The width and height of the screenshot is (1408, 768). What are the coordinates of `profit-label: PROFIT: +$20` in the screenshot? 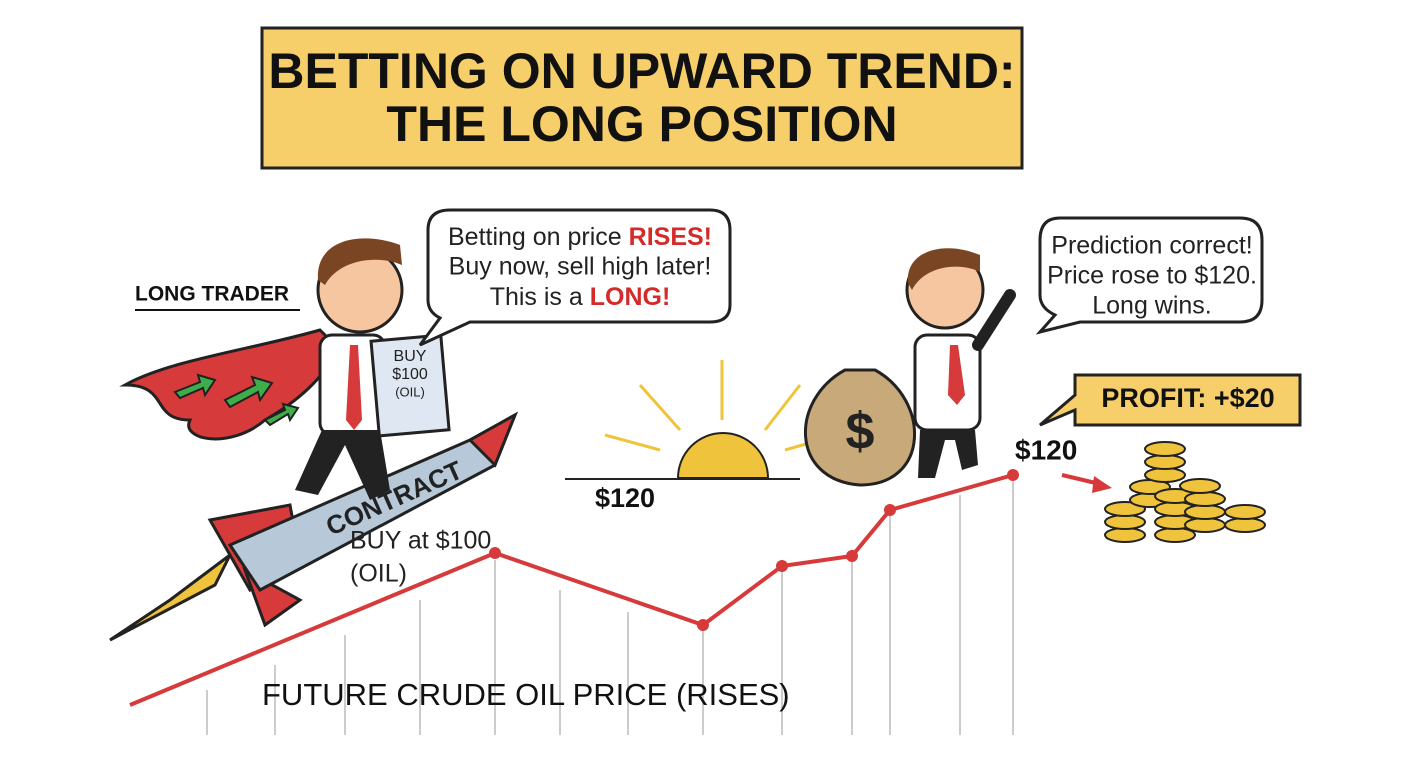 It's located at (1187, 398).